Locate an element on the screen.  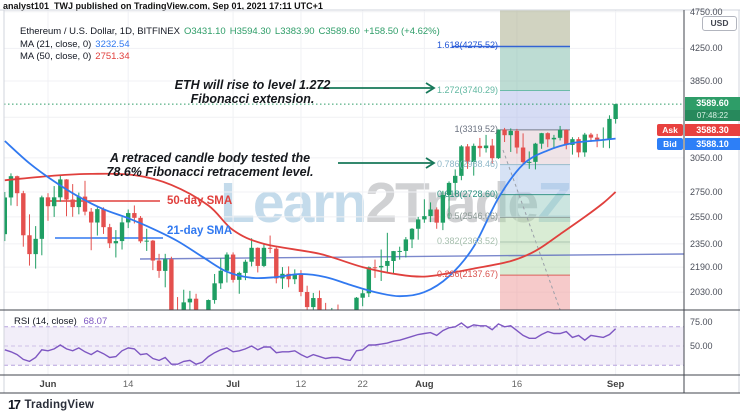
sma50-label: 50-day SMA is located at coordinates (200, 201).